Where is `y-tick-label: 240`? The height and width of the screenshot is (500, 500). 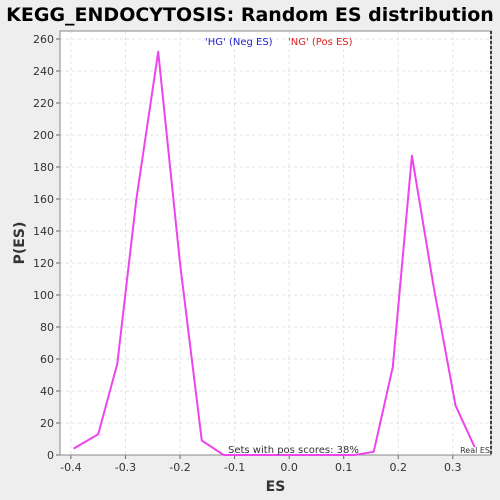
y-tick-label: 240 is located at coordinates (43, 71).